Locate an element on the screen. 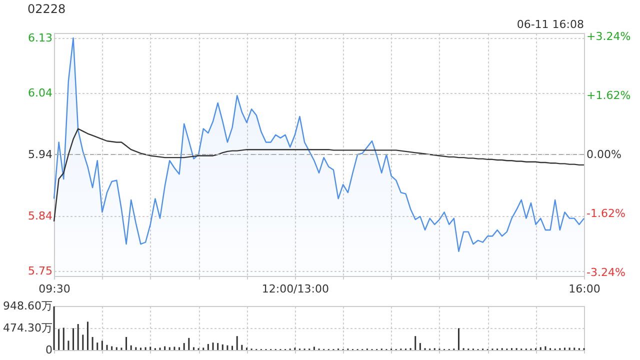 Image resolution: width=640 pixels, height=360 pixels. y2-tick-label: +1.62% is located at coordinates (608, 95).